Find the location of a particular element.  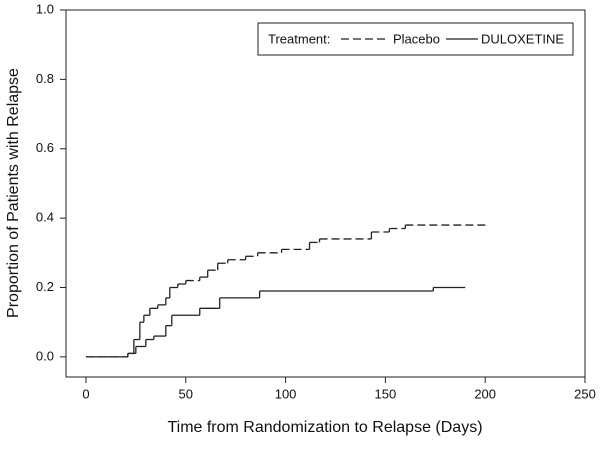

legend-box is located at coordinates (415, 39).